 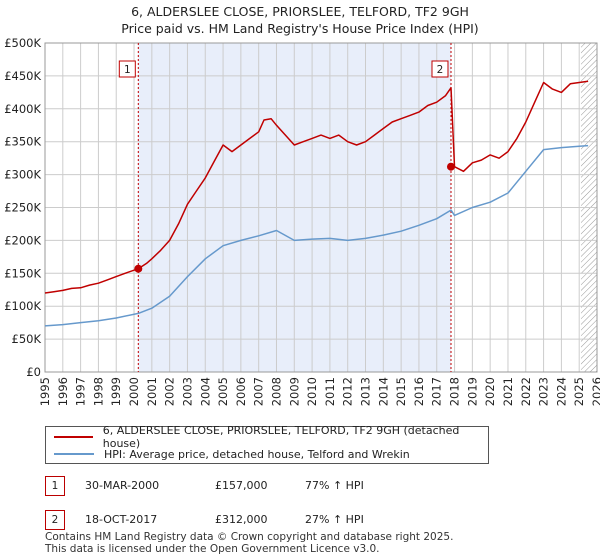 I want to click on sale-hpi-change: 77% ↑ HPI, so click(x=334, y=485).